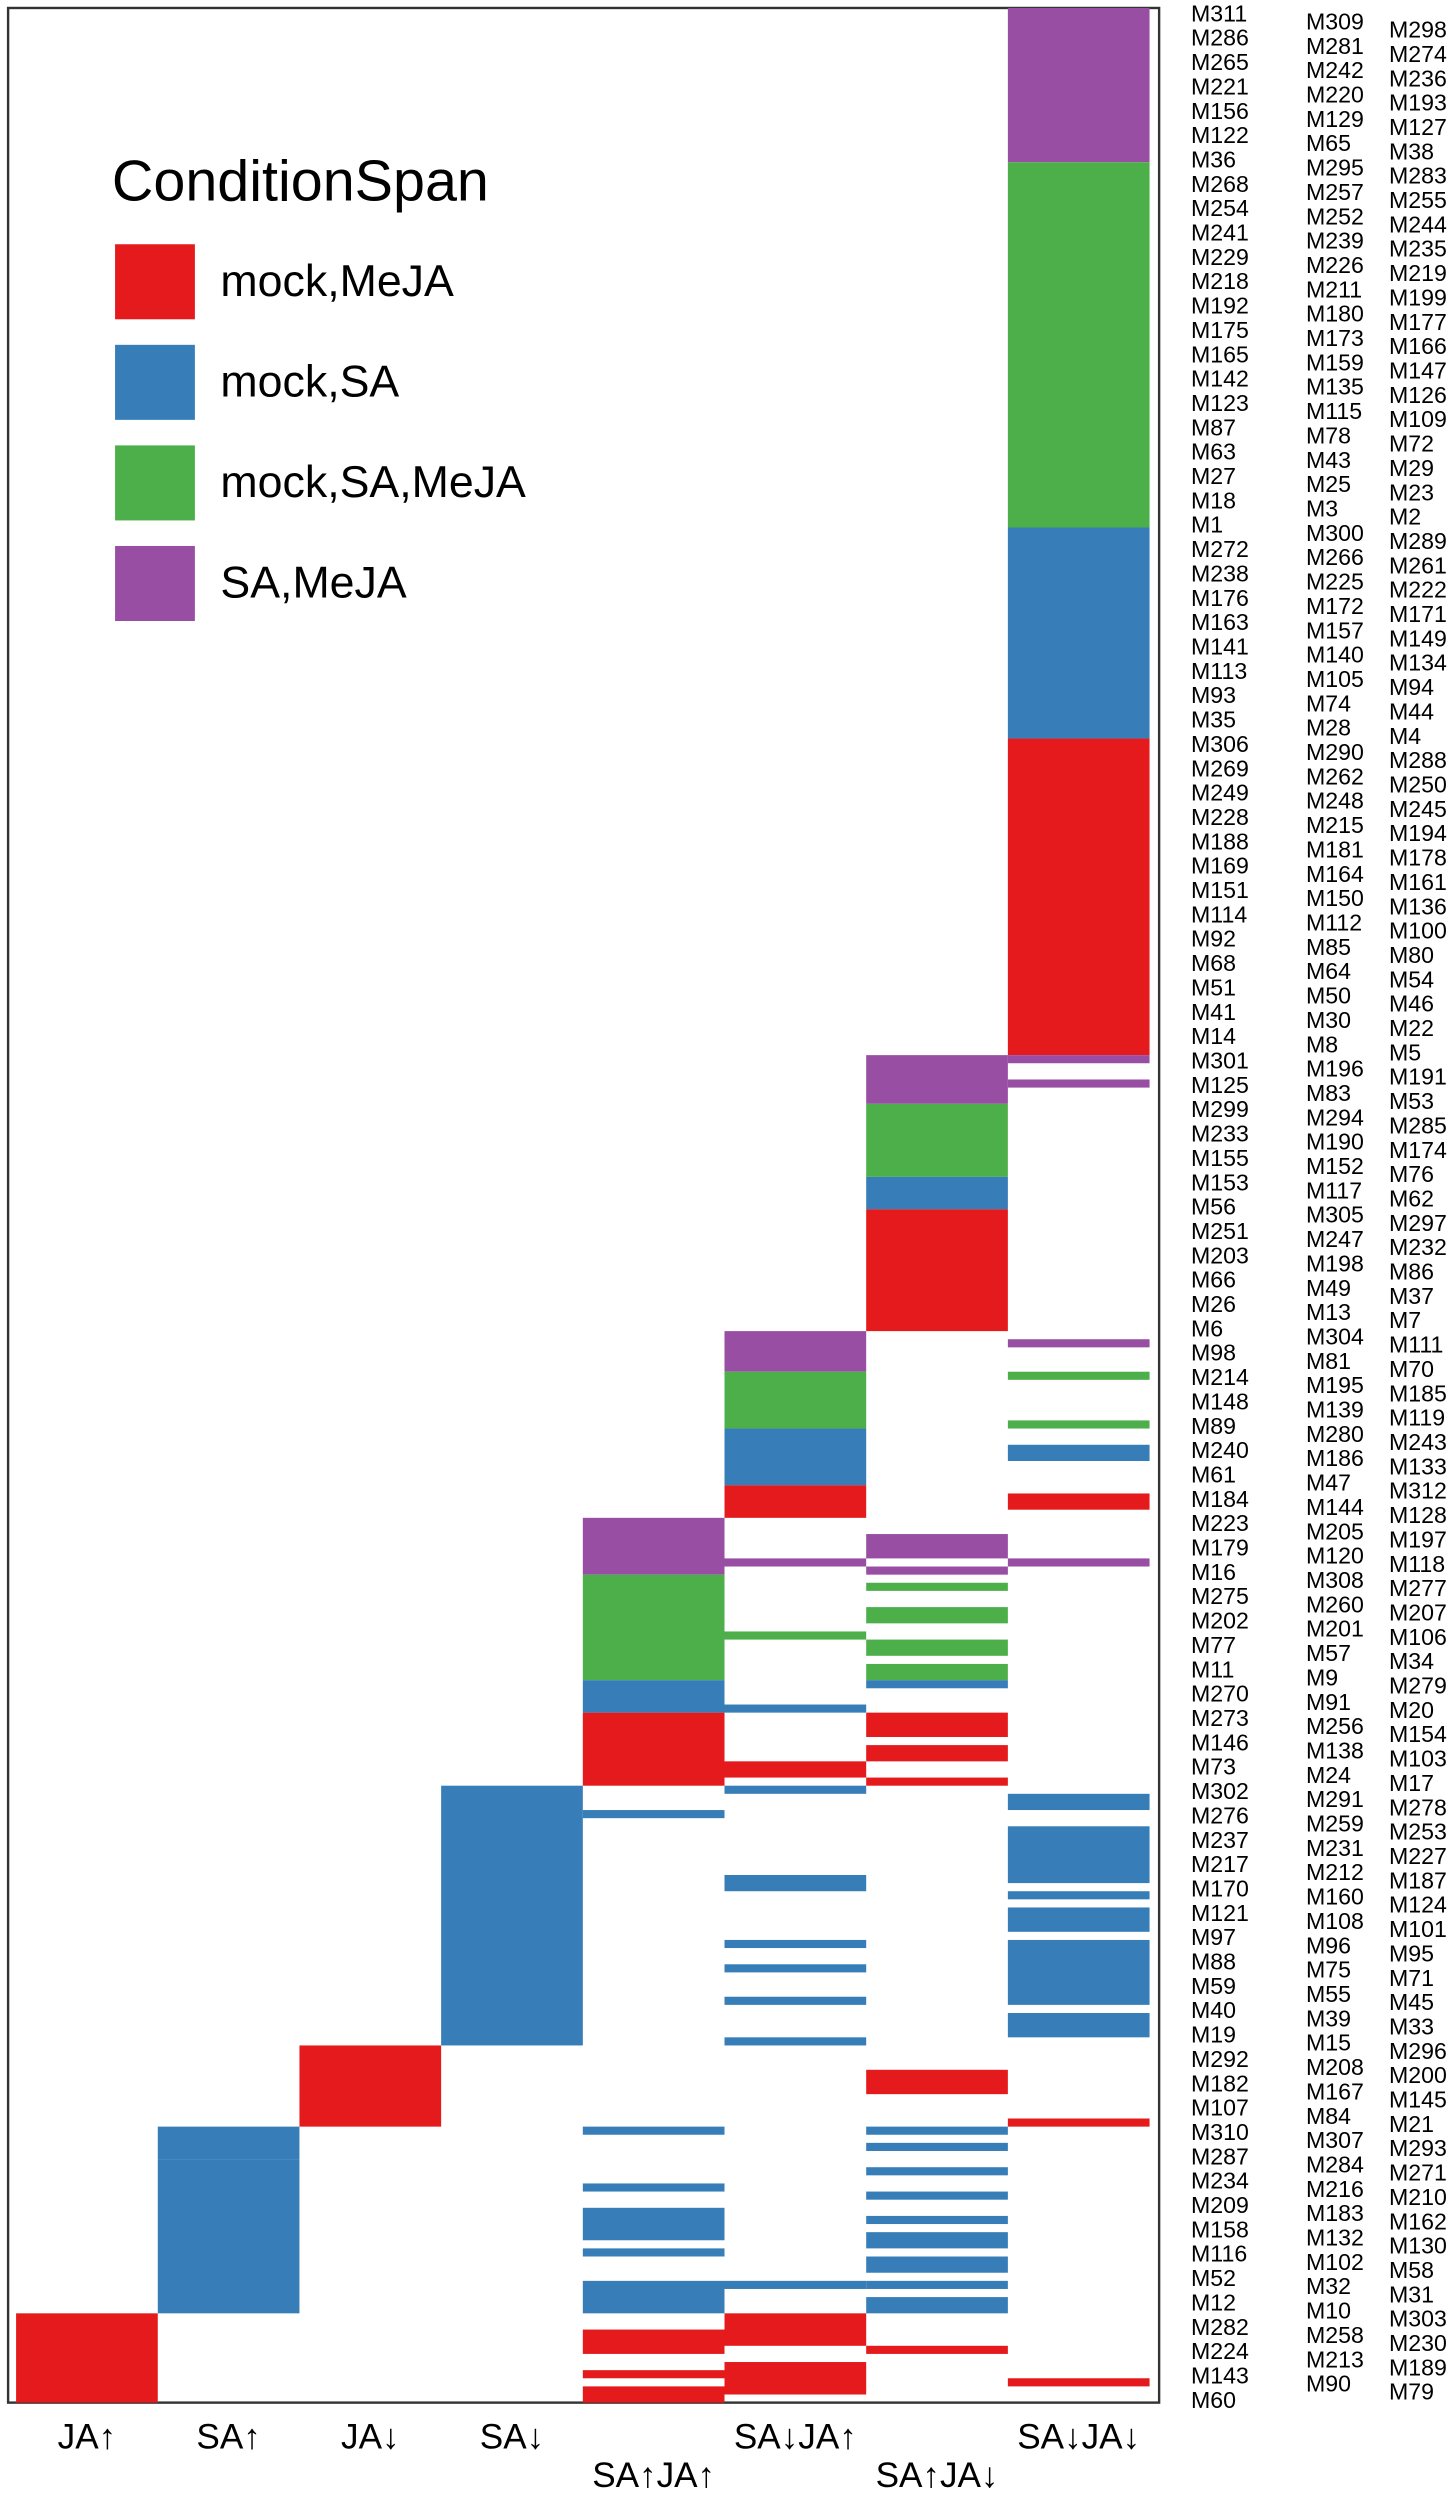 Image resolution: width=1453 pixels, height=2500 pixels. I want to click on module-label: M134, so click(1418, 663).